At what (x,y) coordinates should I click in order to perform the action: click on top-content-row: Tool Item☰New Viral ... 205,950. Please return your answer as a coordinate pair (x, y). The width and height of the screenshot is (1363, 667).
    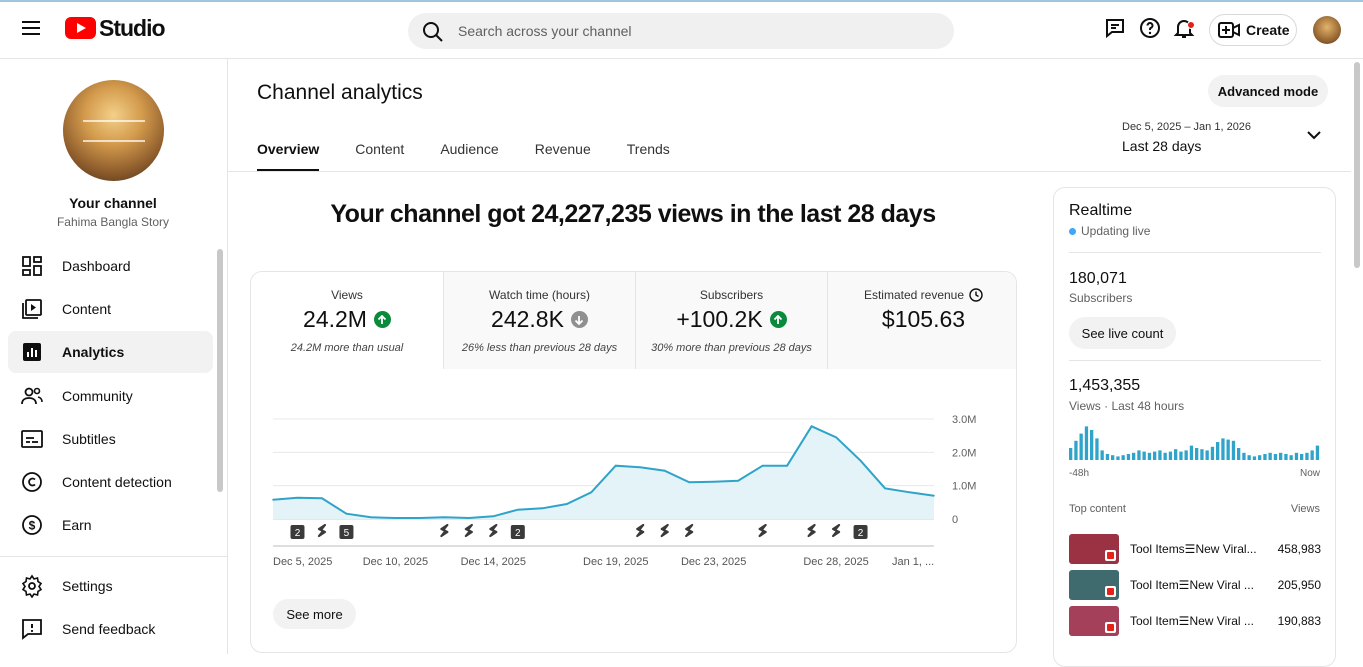
    Looking at the image, I should click on (1195, 585).